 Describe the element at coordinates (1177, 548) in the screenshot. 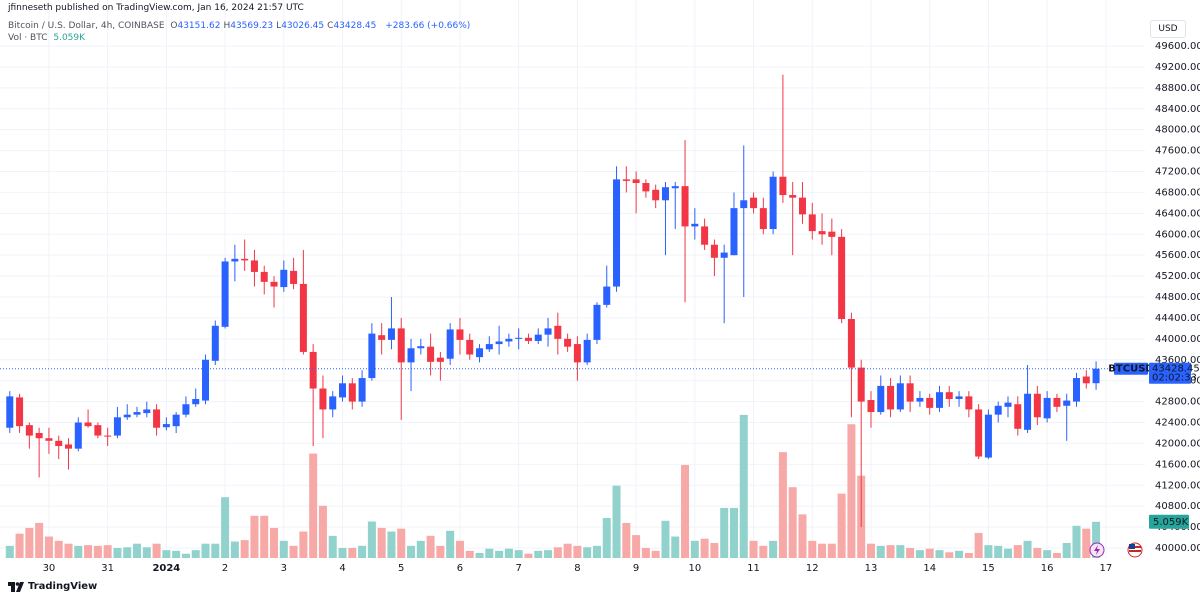

I see `y-tick-label: 40000.00` at that location.